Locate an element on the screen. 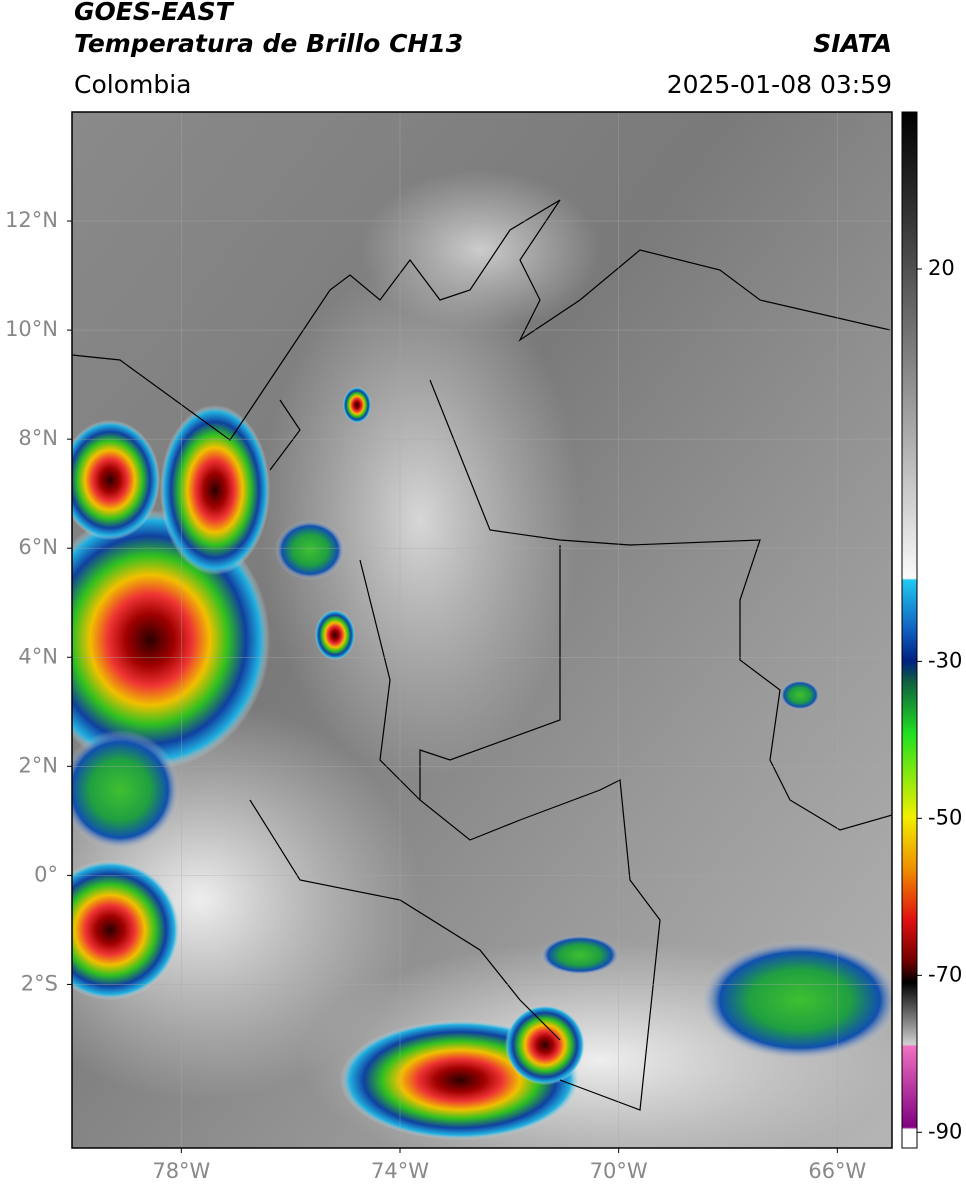 This screenshot has width=966, height=1194. x-tick-label: 70°W is located at coordinates (619, 1171).